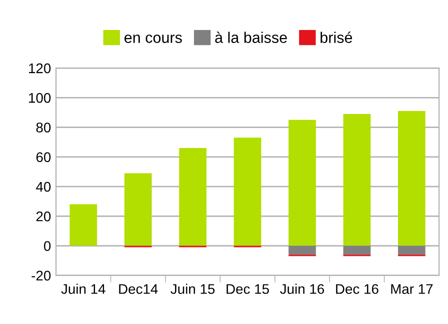 The image size is (448, 324). Describe the element at coordinates (83, 289) in the screenshot. I see `x-tick-label: Juin 14` at that location.